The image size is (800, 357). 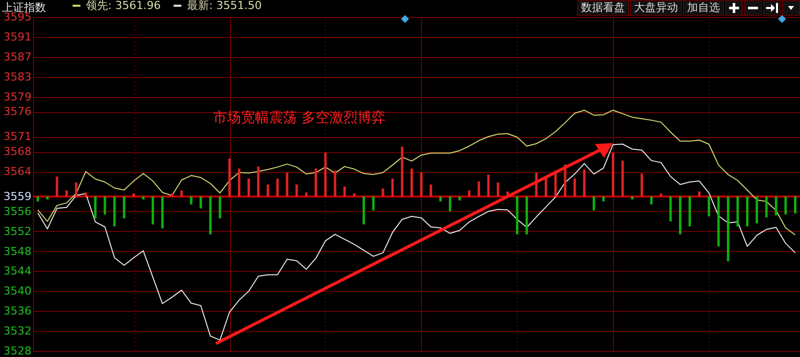 What do you see at coordinates (18, 211) in the screenshot?
I see `y-tick-label: 3556` at bounding box center [18, 211].